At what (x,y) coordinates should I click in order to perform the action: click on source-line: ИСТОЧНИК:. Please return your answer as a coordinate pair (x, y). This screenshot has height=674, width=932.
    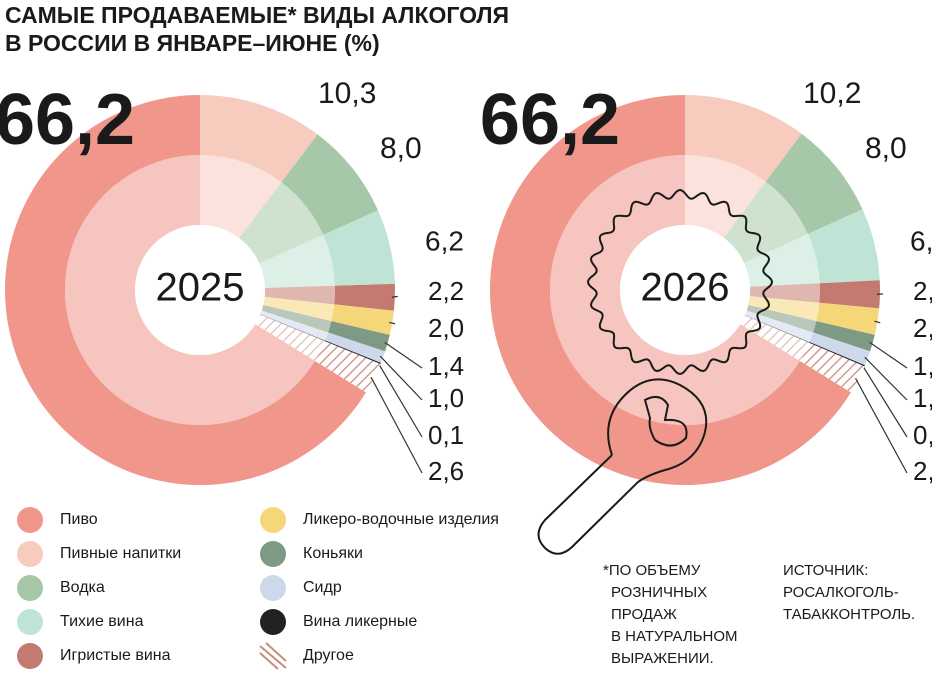
    Looking at the image, I should click on (825, 570).